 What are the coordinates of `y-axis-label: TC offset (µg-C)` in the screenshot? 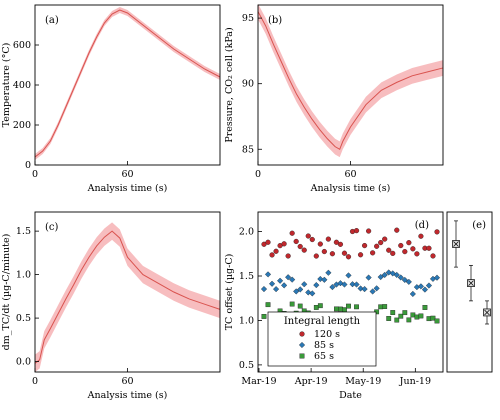 It's located at (229, 292).